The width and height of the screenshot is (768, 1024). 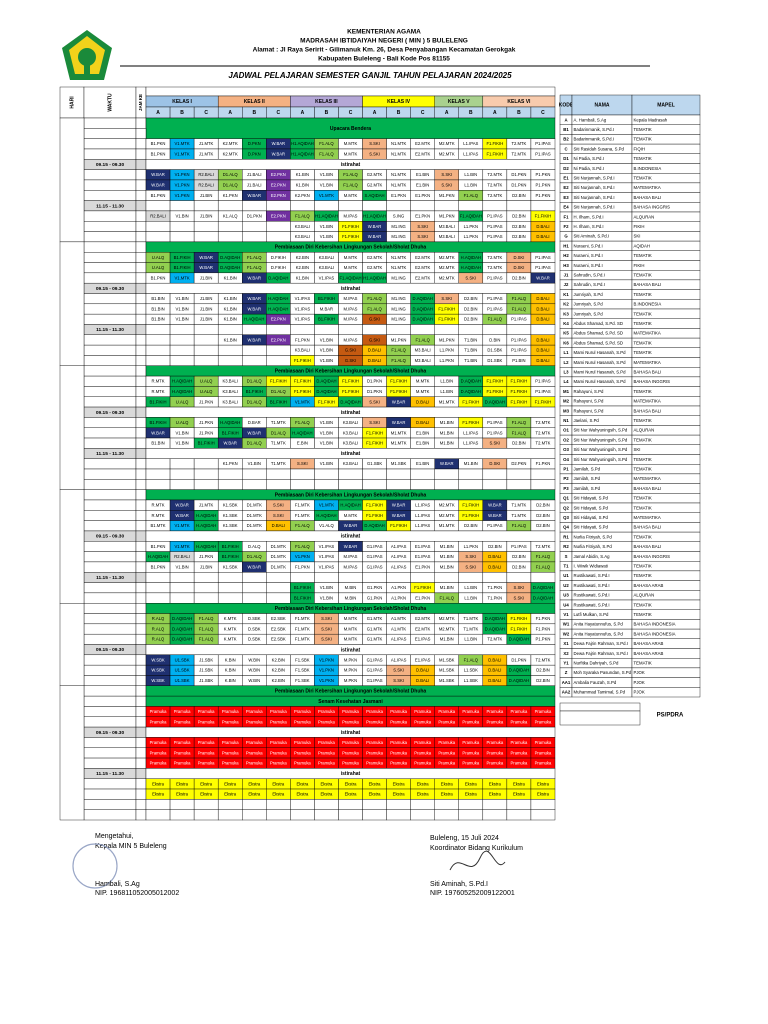 I want to click on section-text: C, so click(x=543, y=113).